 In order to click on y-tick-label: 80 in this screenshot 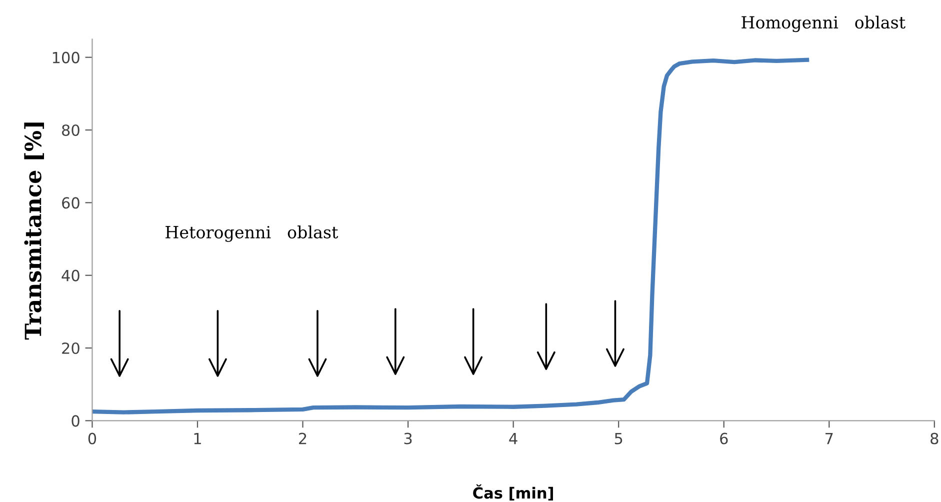, I will do `click(71, 130)`.